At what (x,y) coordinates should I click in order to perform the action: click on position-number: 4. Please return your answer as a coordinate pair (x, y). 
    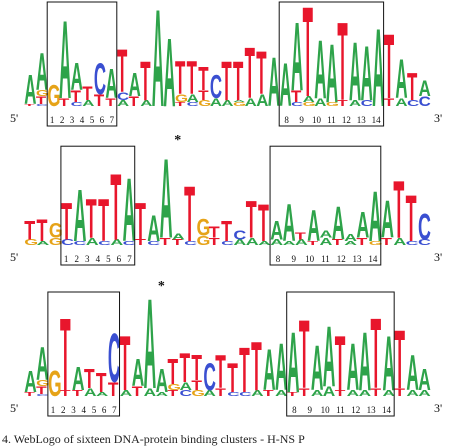
    Looking at the image, I should click on (98, 259).